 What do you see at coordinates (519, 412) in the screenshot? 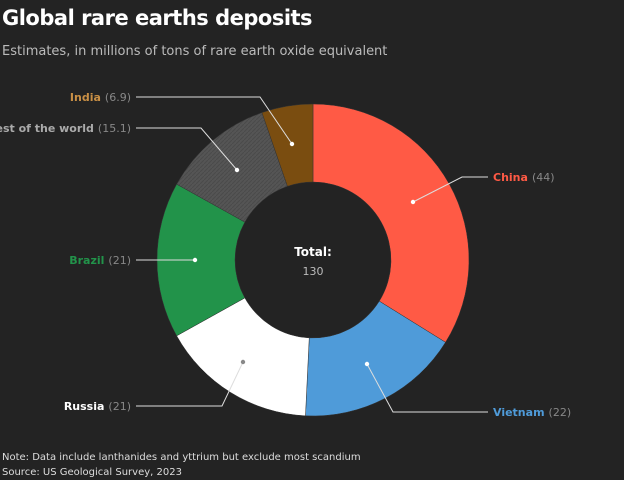
I see `slice-label-name: Vietnam` at bounding box center [519, 412].